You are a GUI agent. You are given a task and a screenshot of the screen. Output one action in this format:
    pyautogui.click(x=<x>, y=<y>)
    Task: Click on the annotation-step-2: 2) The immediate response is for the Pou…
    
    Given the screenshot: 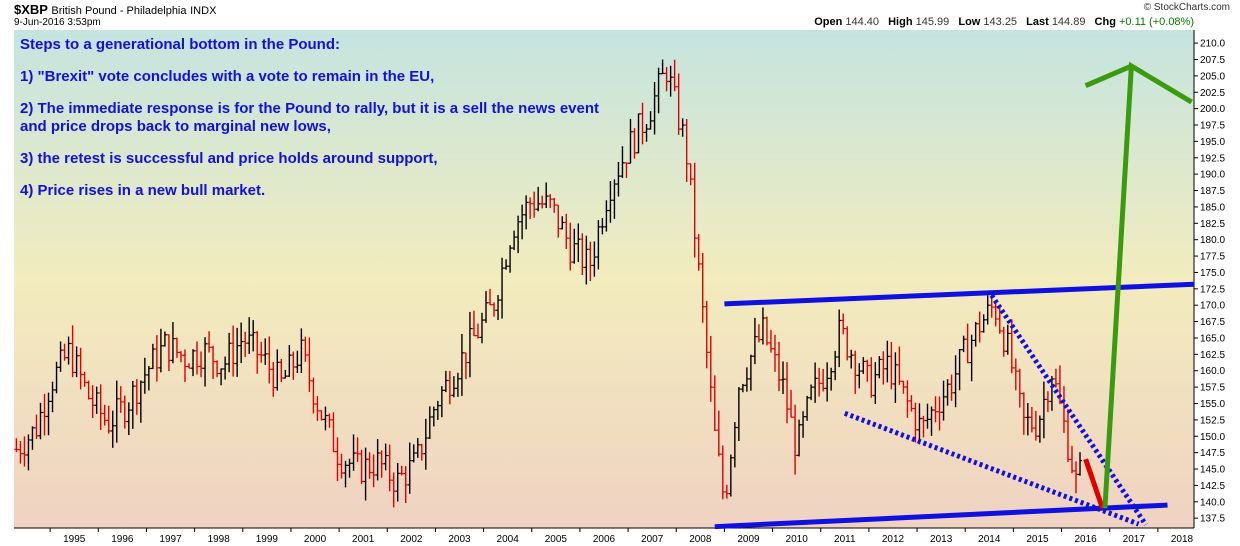 What is the action you would take?
    pyautogui.click(x=310, y=117)
    